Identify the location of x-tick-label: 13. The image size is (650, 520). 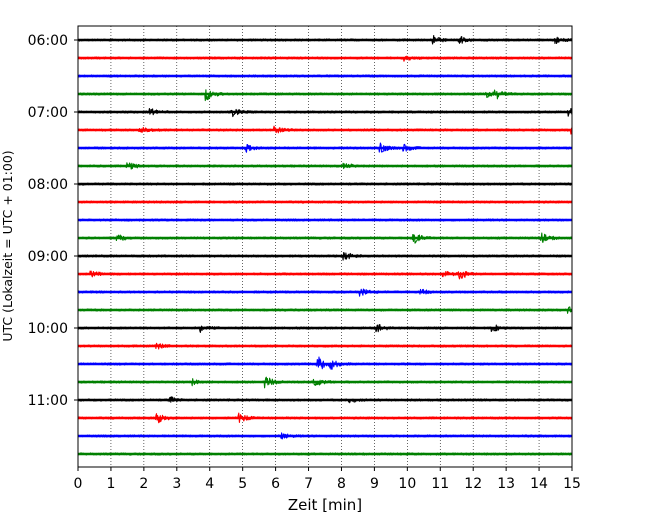
(506, 484).